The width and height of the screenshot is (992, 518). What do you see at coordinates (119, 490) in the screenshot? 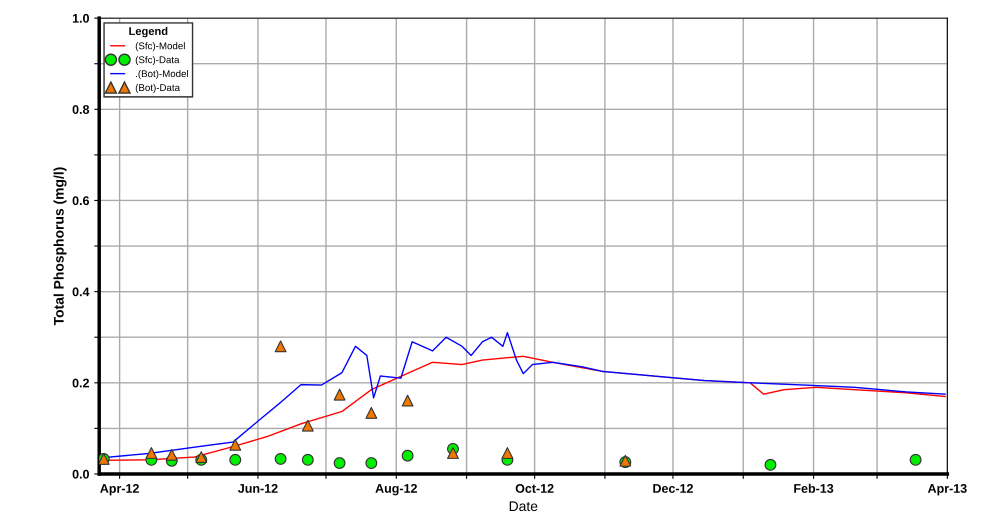
I see `x-tick-label: Apr-12` at bounding box center [119, 490].